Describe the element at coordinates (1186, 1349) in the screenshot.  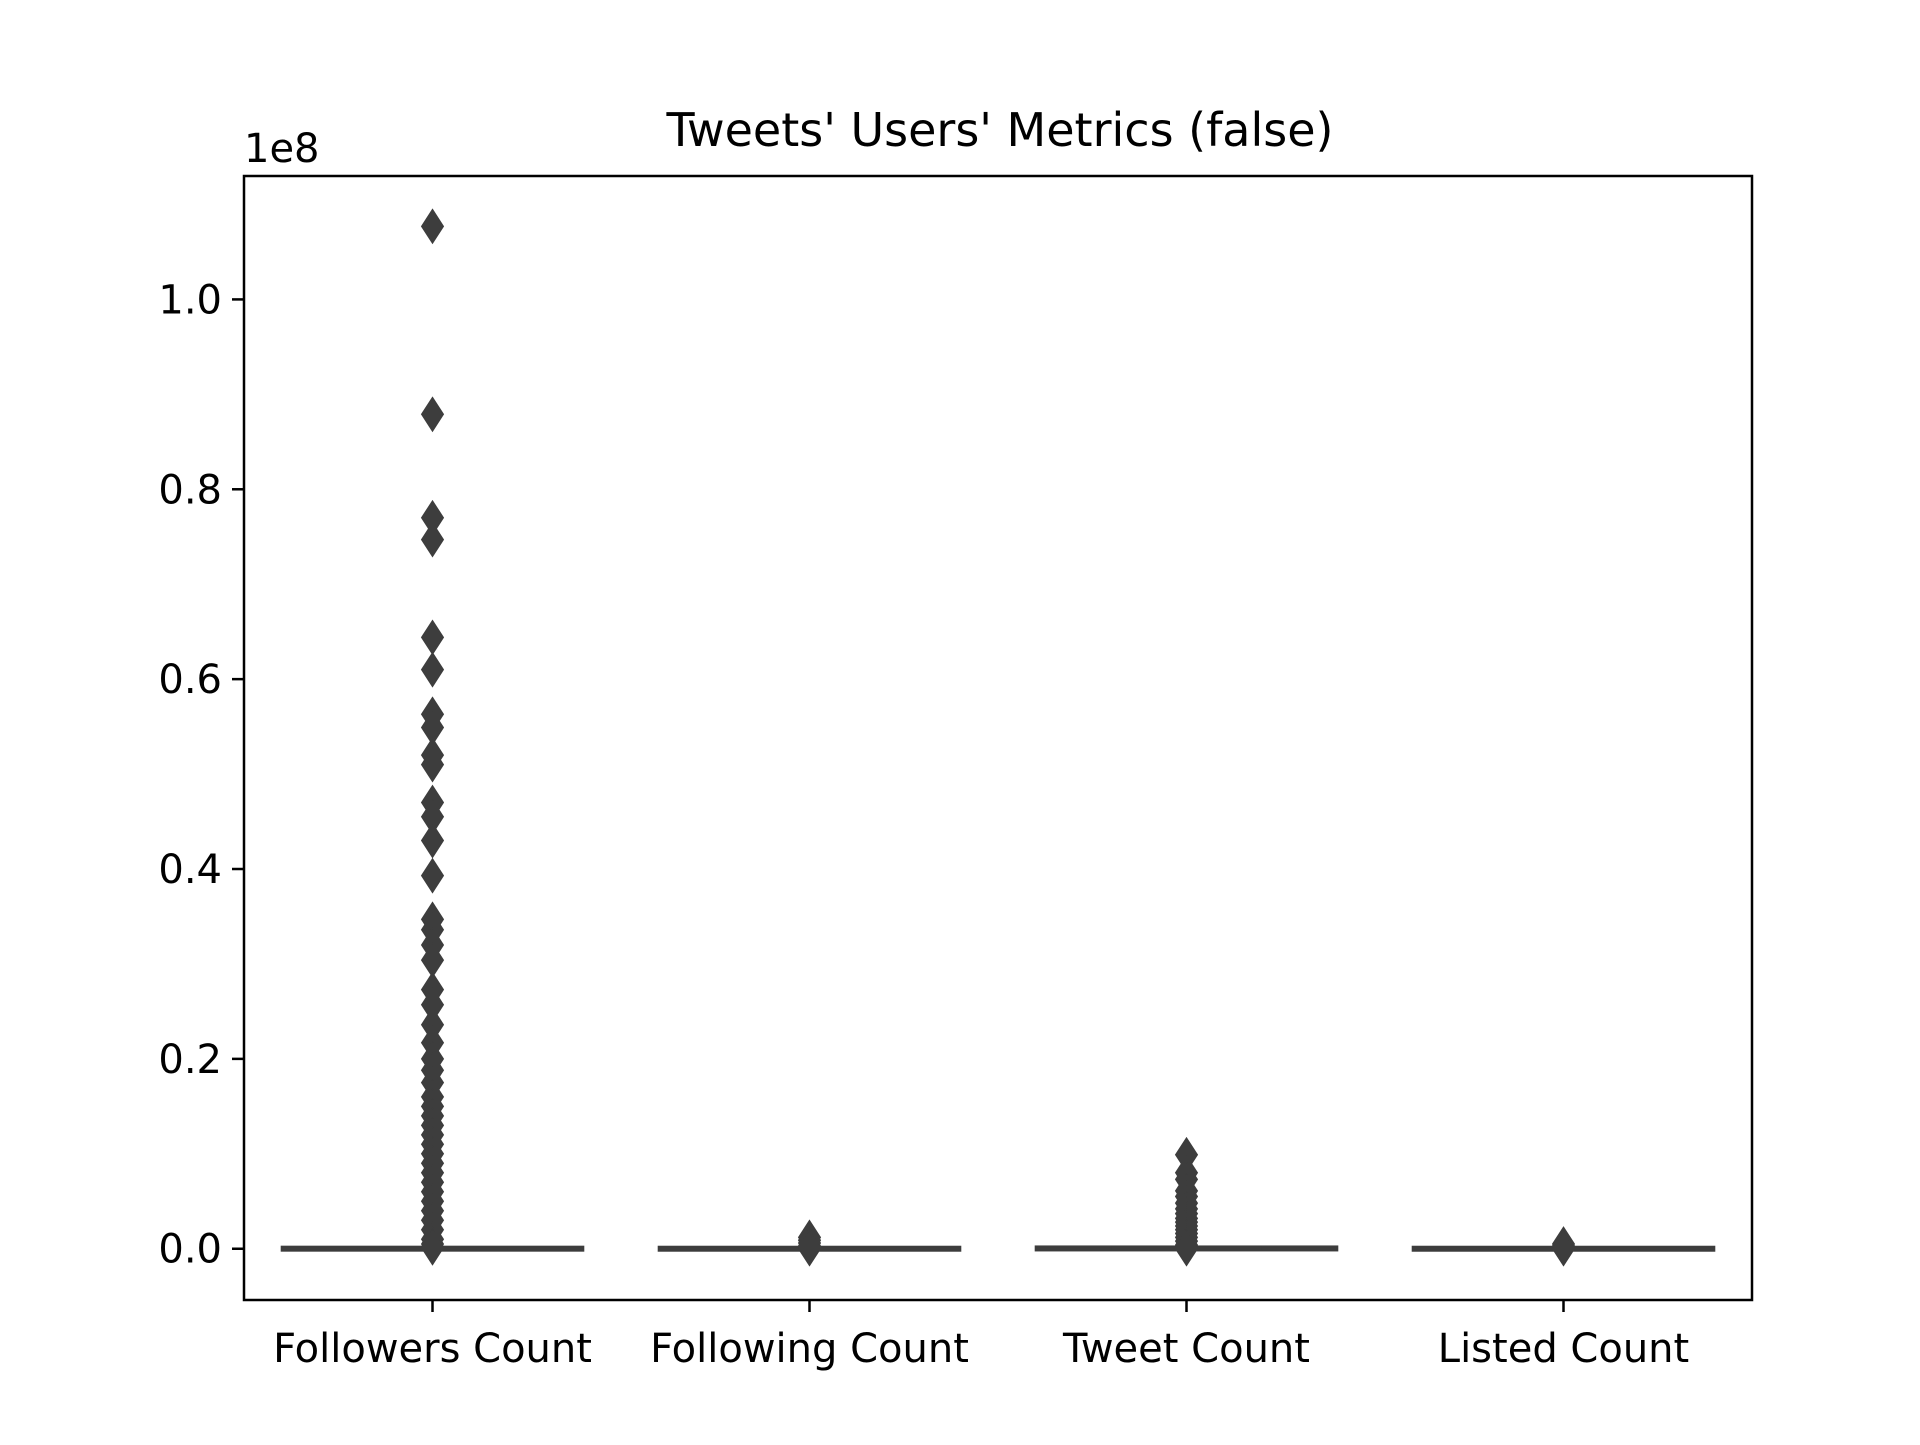
I see `x-tick-label: Tweet Count` at that location.